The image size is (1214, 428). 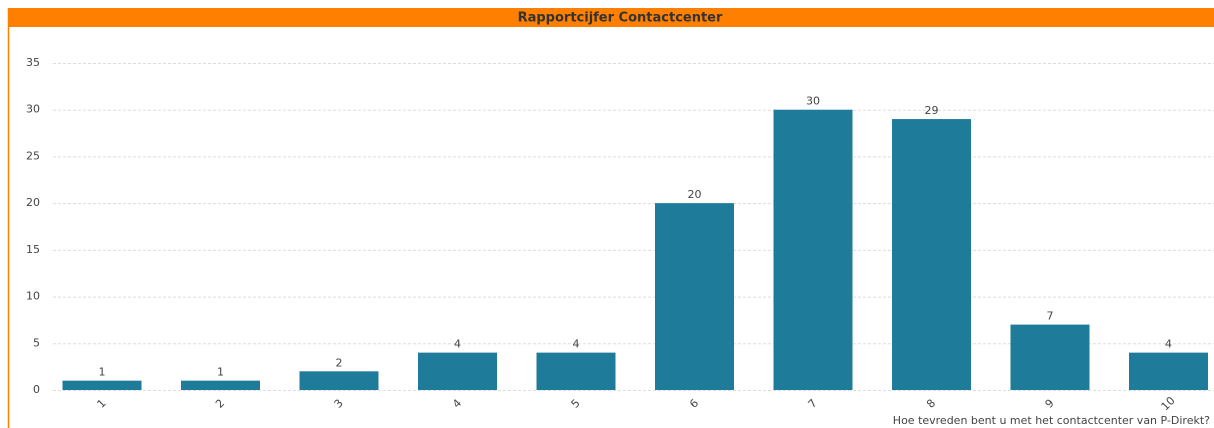 I want to click on x-tick-label: 6, so click(x=694, y=404).